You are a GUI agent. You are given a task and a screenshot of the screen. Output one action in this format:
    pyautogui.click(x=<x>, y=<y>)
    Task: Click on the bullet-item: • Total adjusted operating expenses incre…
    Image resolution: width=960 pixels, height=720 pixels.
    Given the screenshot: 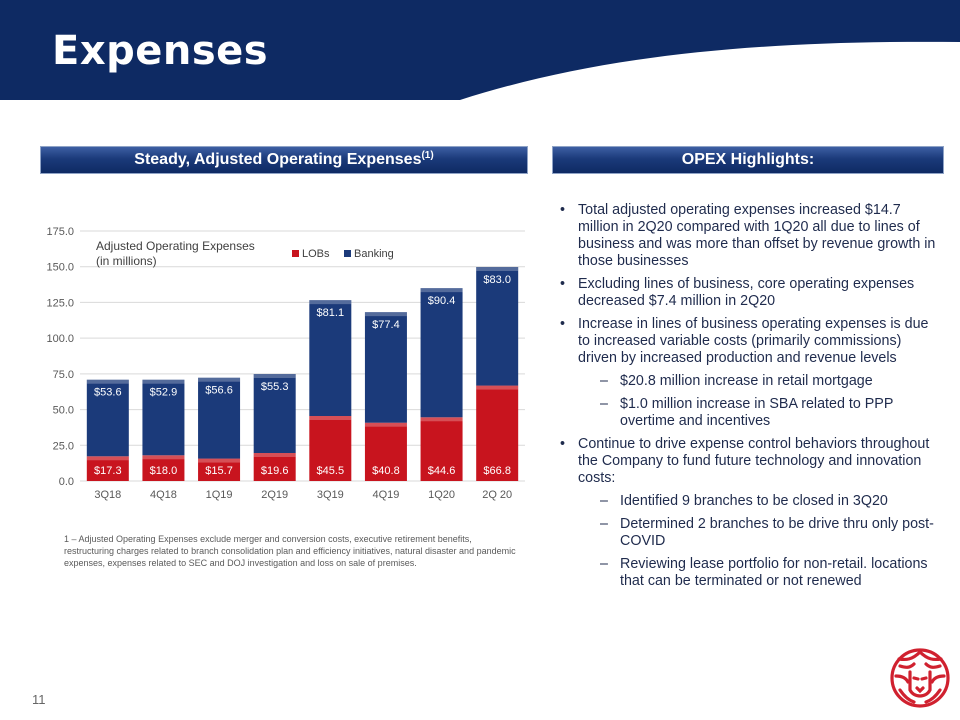 What is the action you would take?
    pyautogui.click(x=752, y=236)
    